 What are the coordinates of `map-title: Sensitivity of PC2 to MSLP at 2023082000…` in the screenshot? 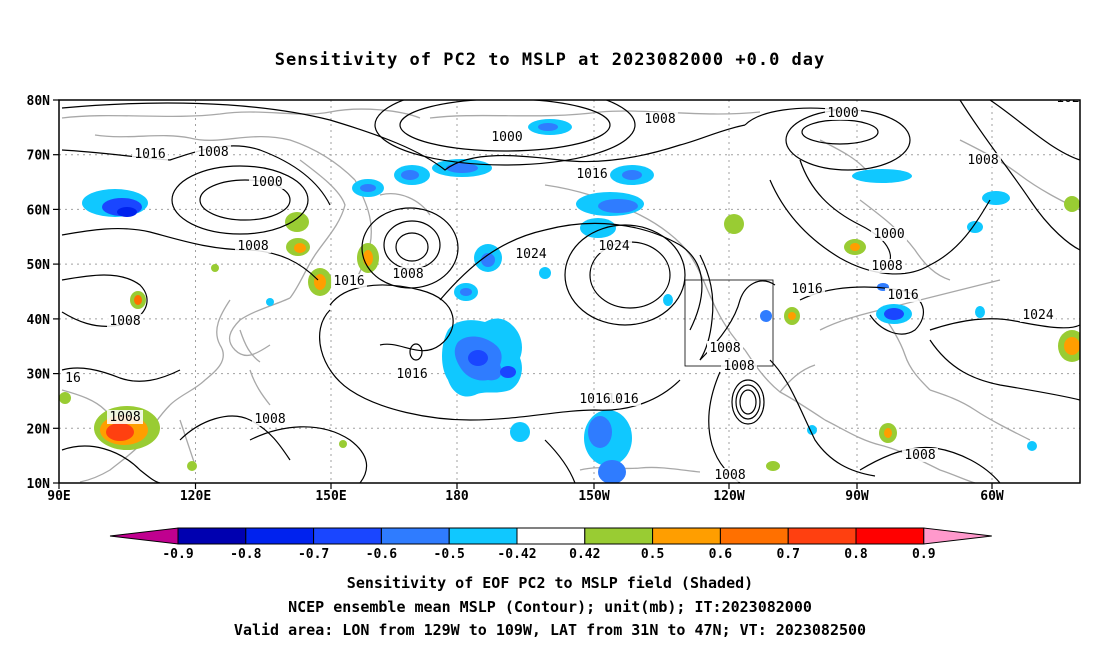 It's located at (550, 60).